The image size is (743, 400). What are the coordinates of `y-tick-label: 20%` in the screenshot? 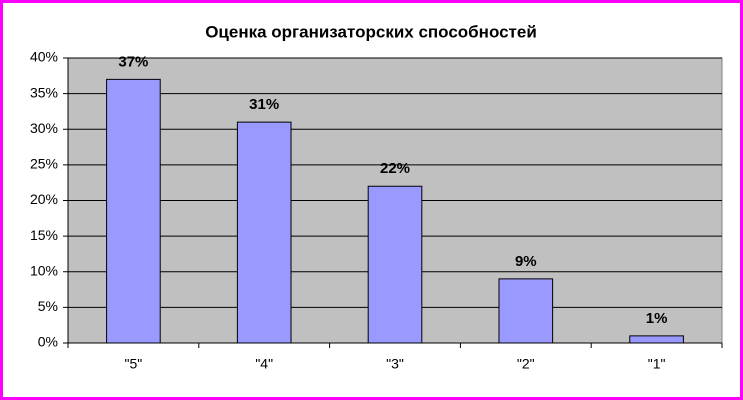 It's located at (44, 199).